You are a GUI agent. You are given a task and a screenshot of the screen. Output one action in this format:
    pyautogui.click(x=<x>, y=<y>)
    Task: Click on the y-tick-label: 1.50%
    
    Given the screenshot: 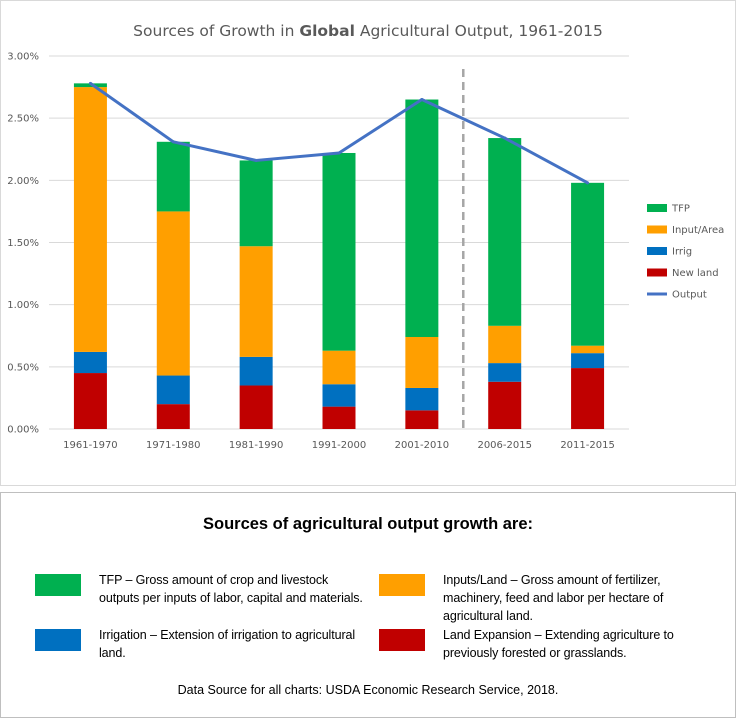 What is the action you would take?
    pyautogui.click(x=23, y=243)
    